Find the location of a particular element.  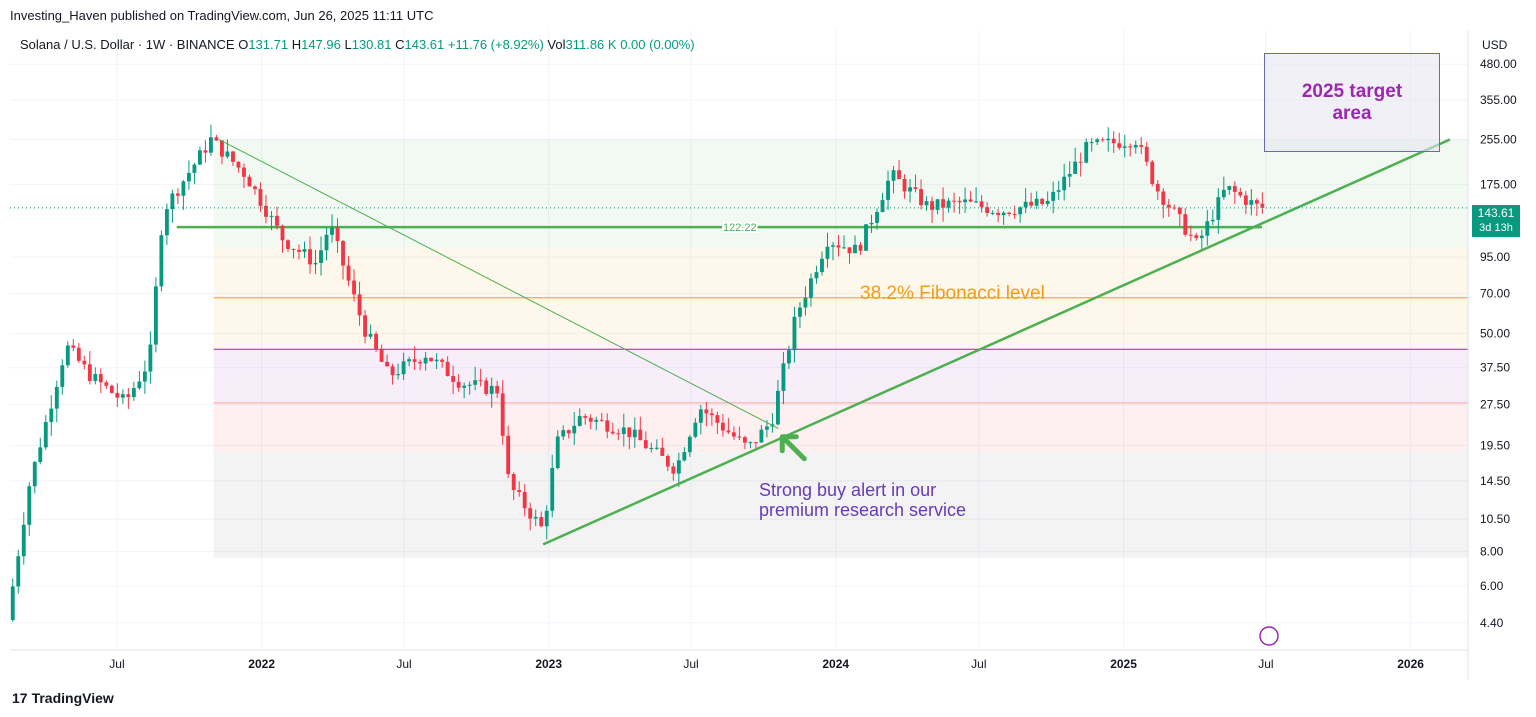

target-area-box: 2025 target area is located at coordinates (1352, 102).